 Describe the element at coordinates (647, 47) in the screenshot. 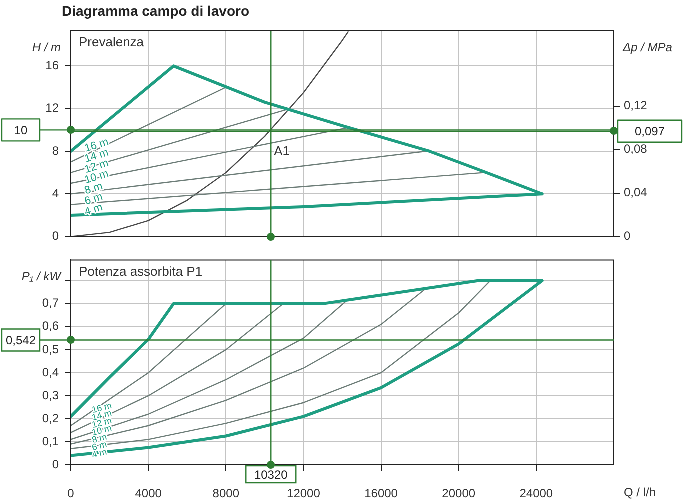

I see `y2-axis-title: Δp / MPa` at that location.